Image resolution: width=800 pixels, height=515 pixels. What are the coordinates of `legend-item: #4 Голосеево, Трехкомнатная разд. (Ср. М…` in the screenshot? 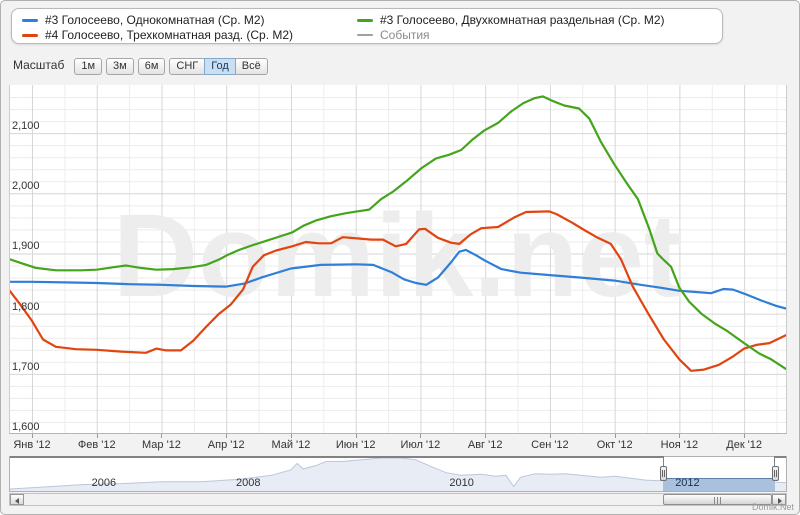 It's located at (189, 35).